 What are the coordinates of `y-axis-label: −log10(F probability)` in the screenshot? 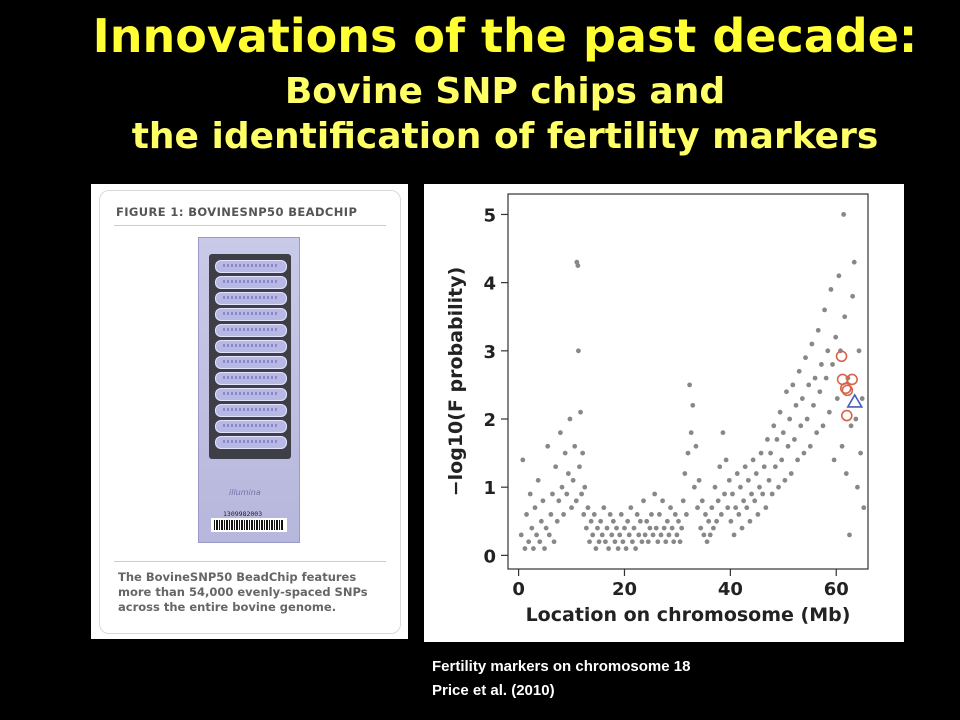 It's located at (456, 382).